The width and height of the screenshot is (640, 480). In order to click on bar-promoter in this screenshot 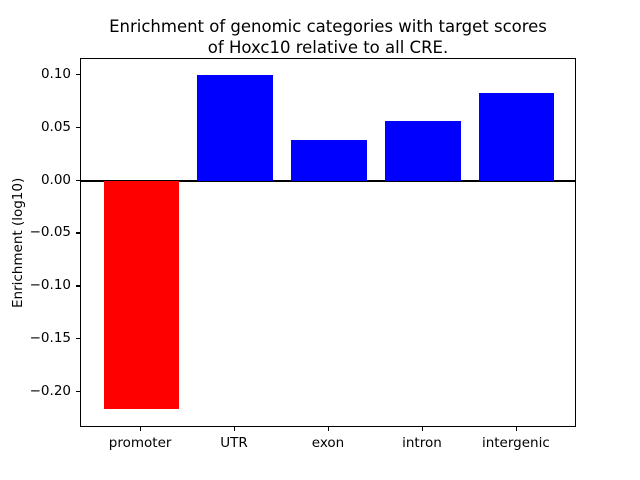, I will do `click(141, 294)`.